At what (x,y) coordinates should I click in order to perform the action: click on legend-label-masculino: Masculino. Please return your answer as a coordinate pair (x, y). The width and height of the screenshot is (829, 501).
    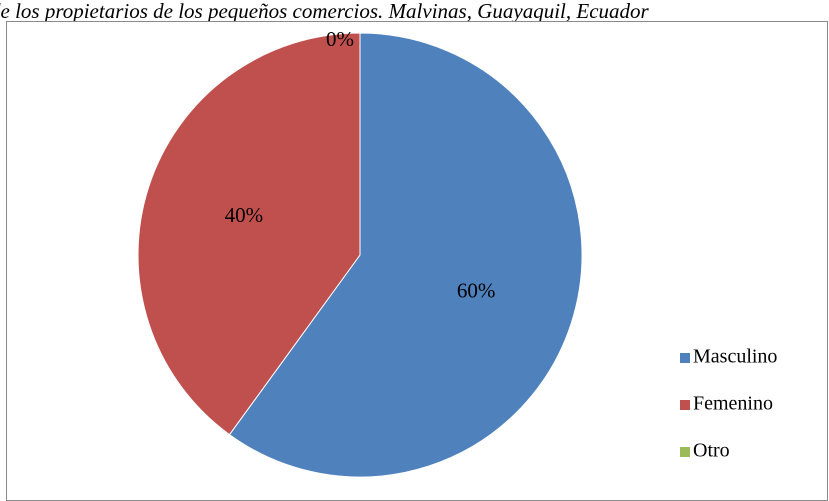
    Looking at the image, I should click on (735, 357).